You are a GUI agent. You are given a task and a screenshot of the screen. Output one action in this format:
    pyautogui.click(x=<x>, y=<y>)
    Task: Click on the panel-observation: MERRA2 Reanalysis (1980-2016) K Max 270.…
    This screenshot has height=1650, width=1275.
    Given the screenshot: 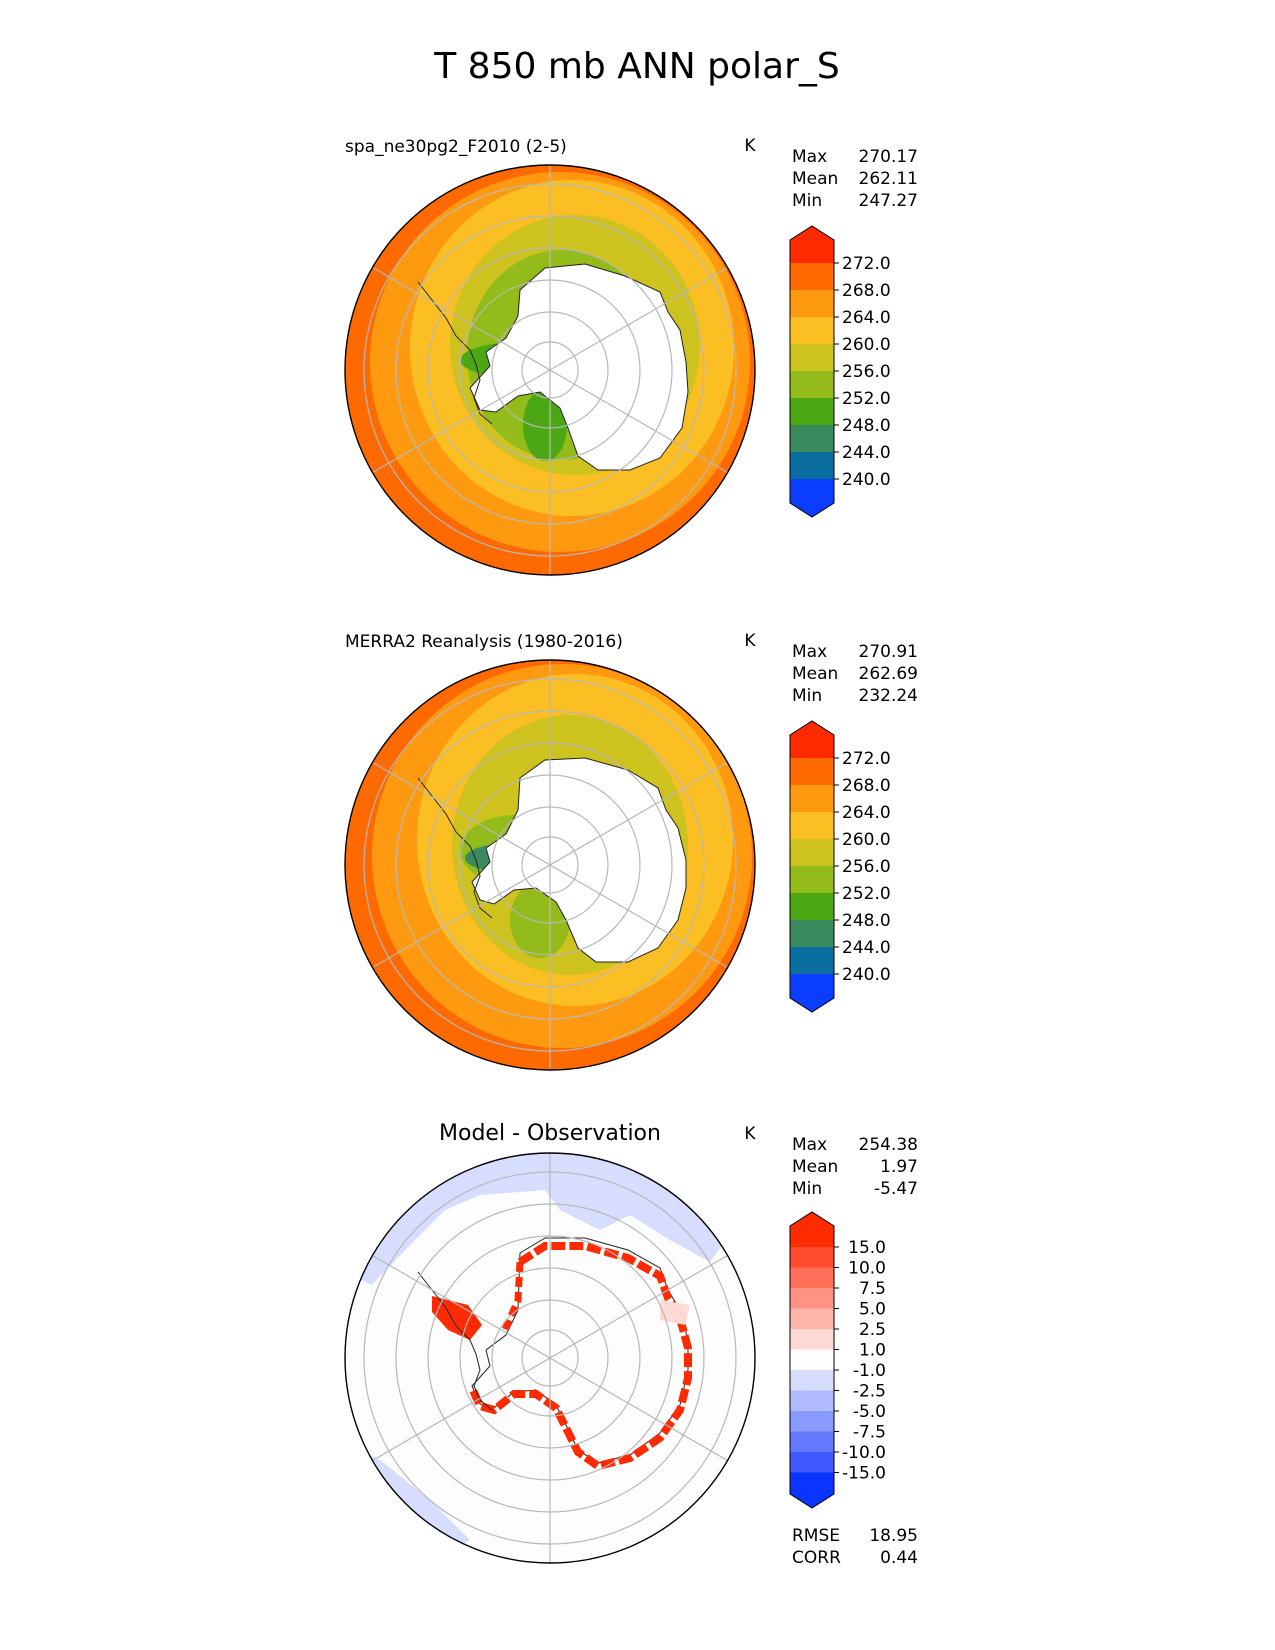 What is the action you would take?
    pyautogui.click(x=631, y=851)
    